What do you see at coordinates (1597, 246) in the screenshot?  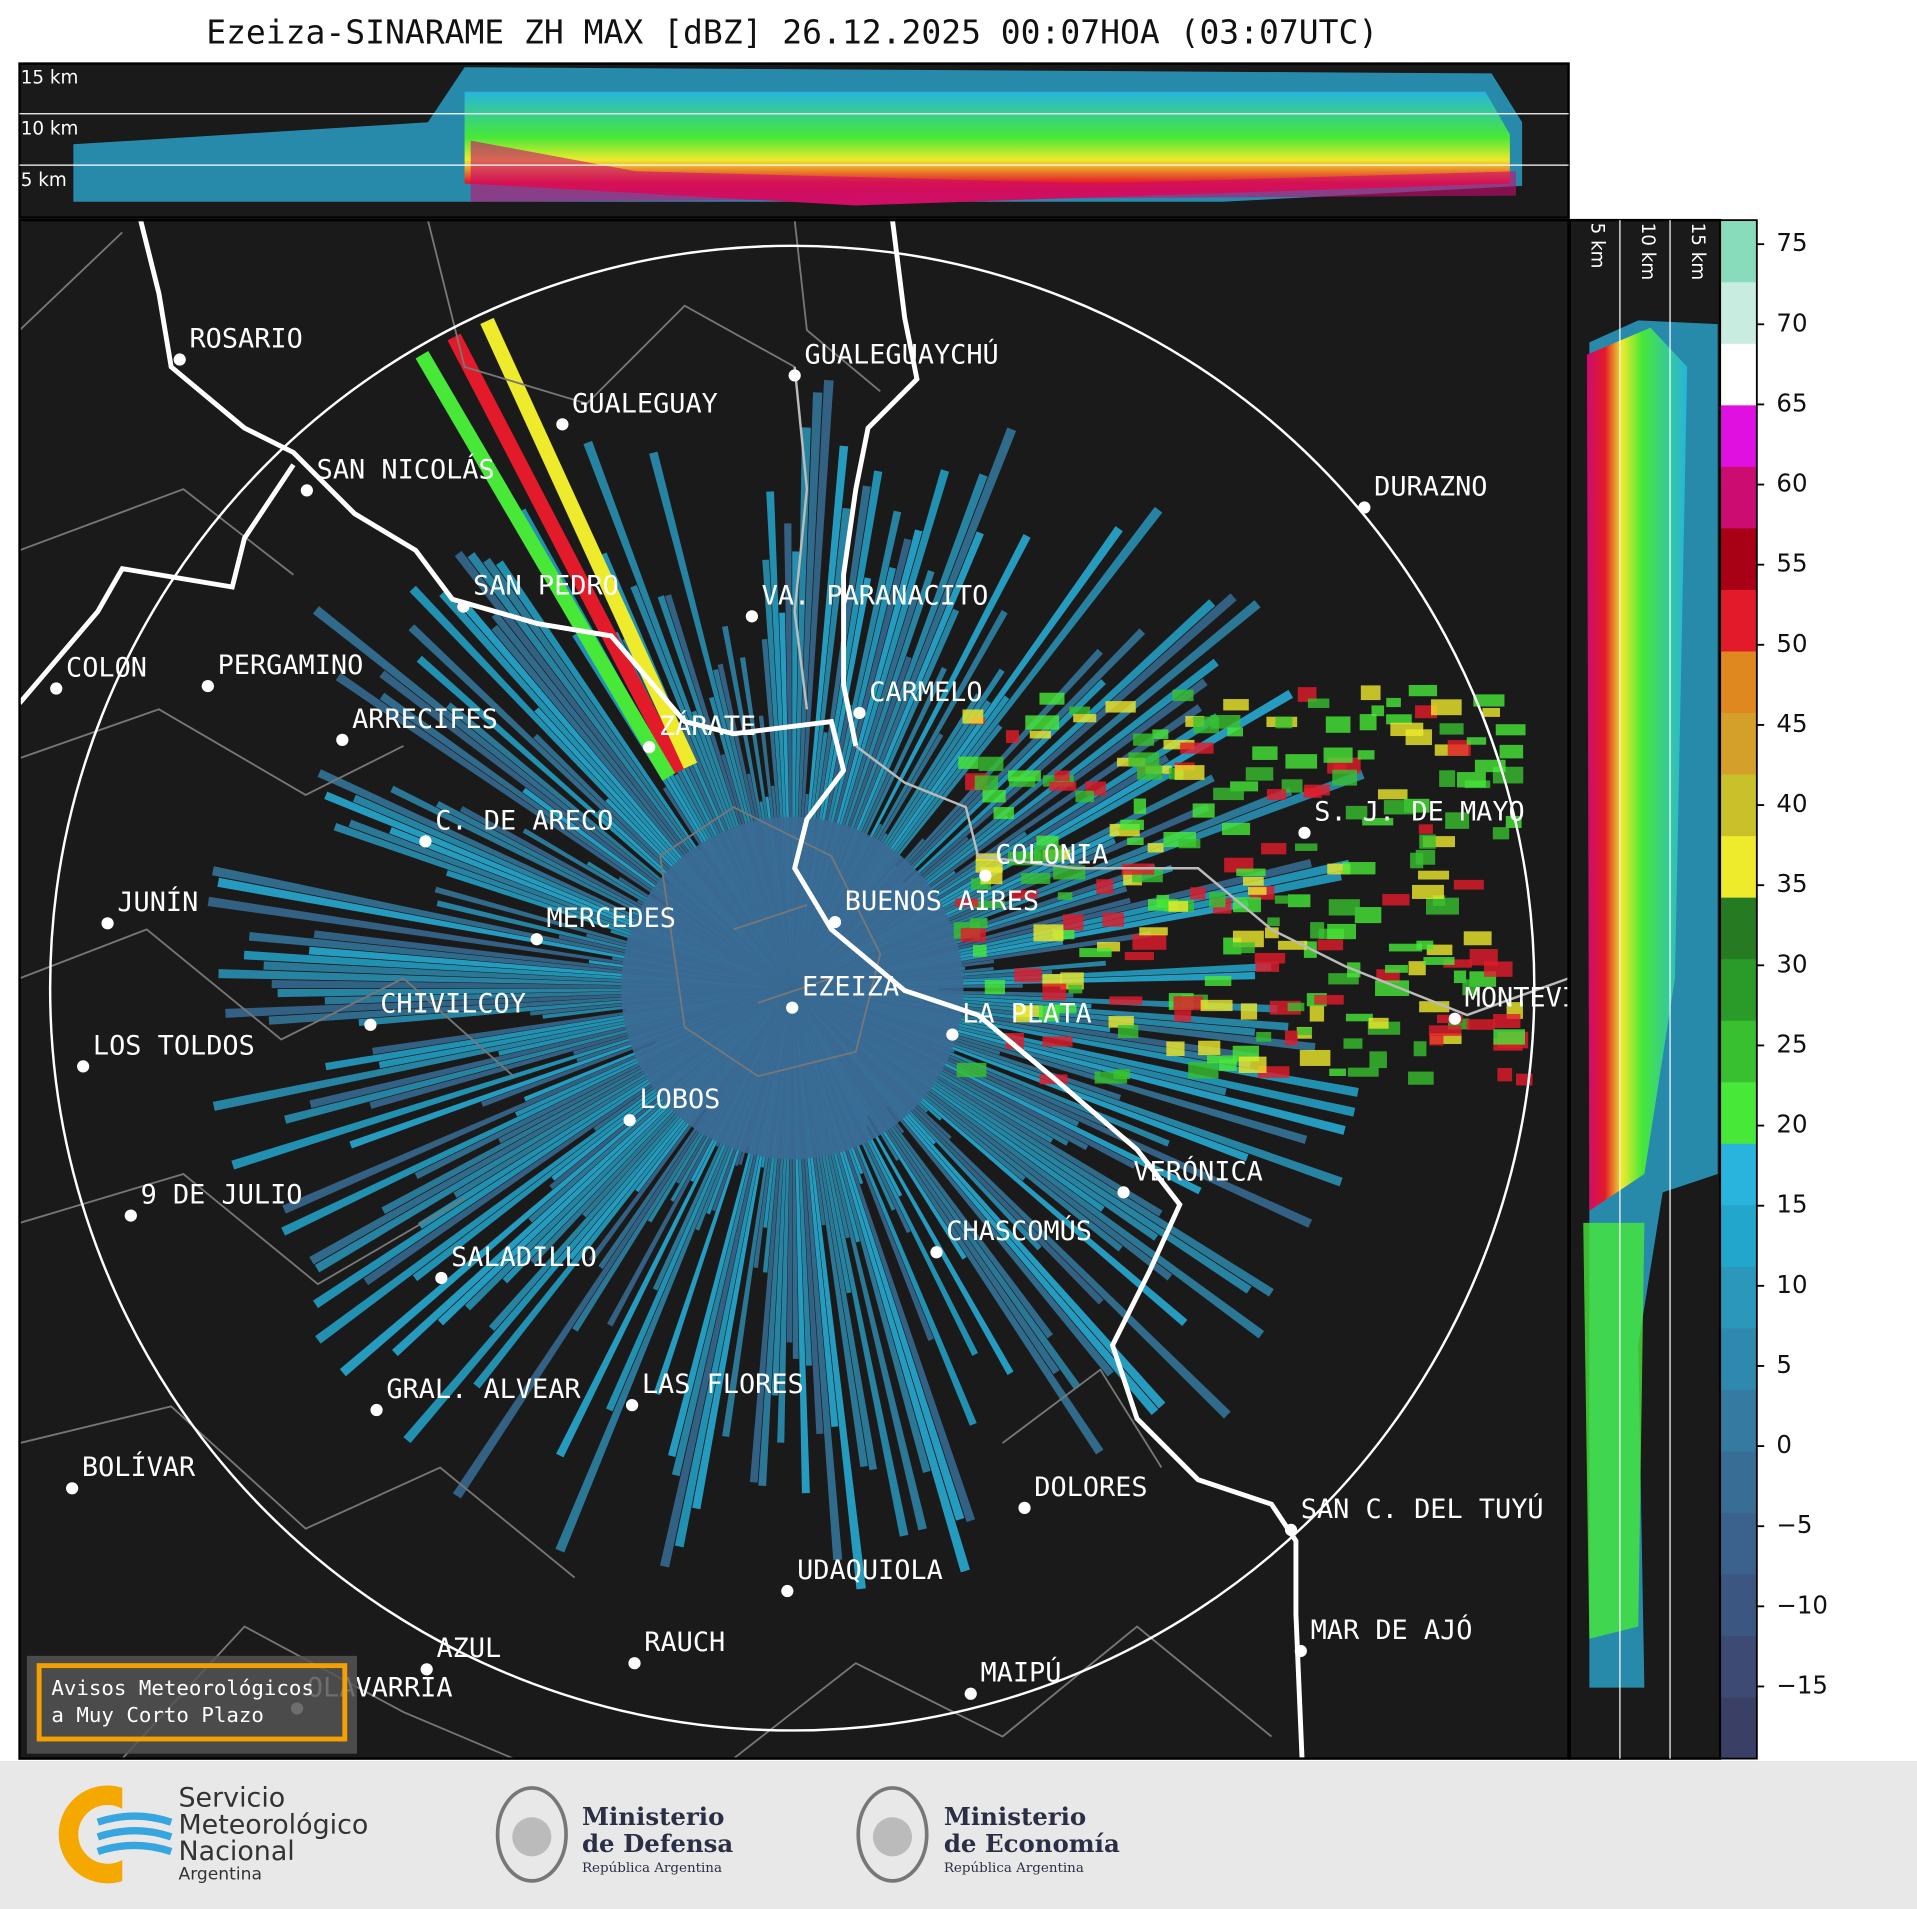 I see `height-label: 5 km` at bounding box center [1597, 246].